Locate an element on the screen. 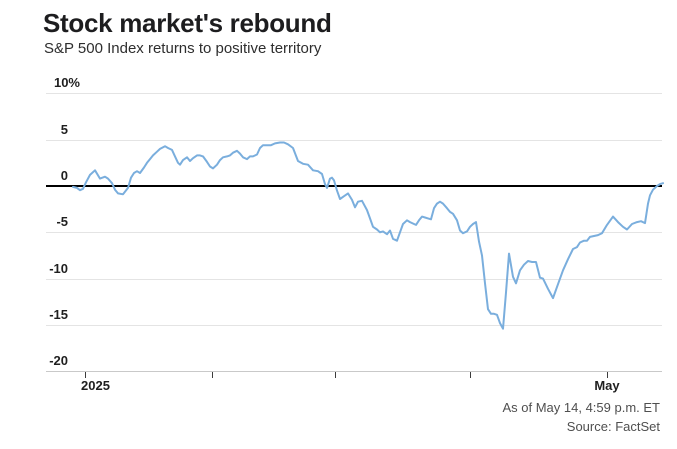  x-axis-label: 2025 is located at coordinates (95, 385).